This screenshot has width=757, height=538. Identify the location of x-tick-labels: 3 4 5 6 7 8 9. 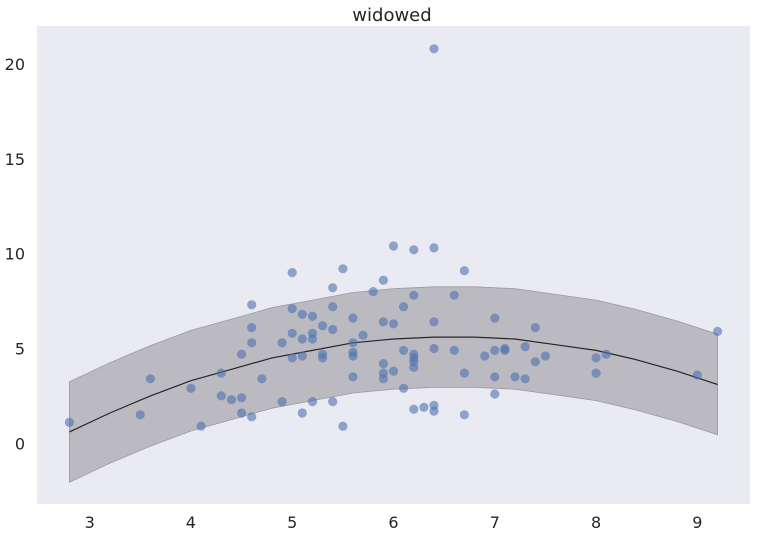
(394, 522).